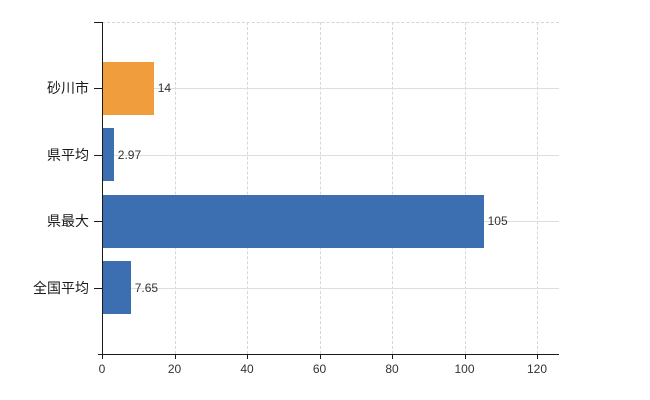 The width and height of the screenshot is (650, 400). What do you see at coordinates (464, 369) in the screenshot?
I see `x-tick-label: 100` at bounding box center [464, 369].